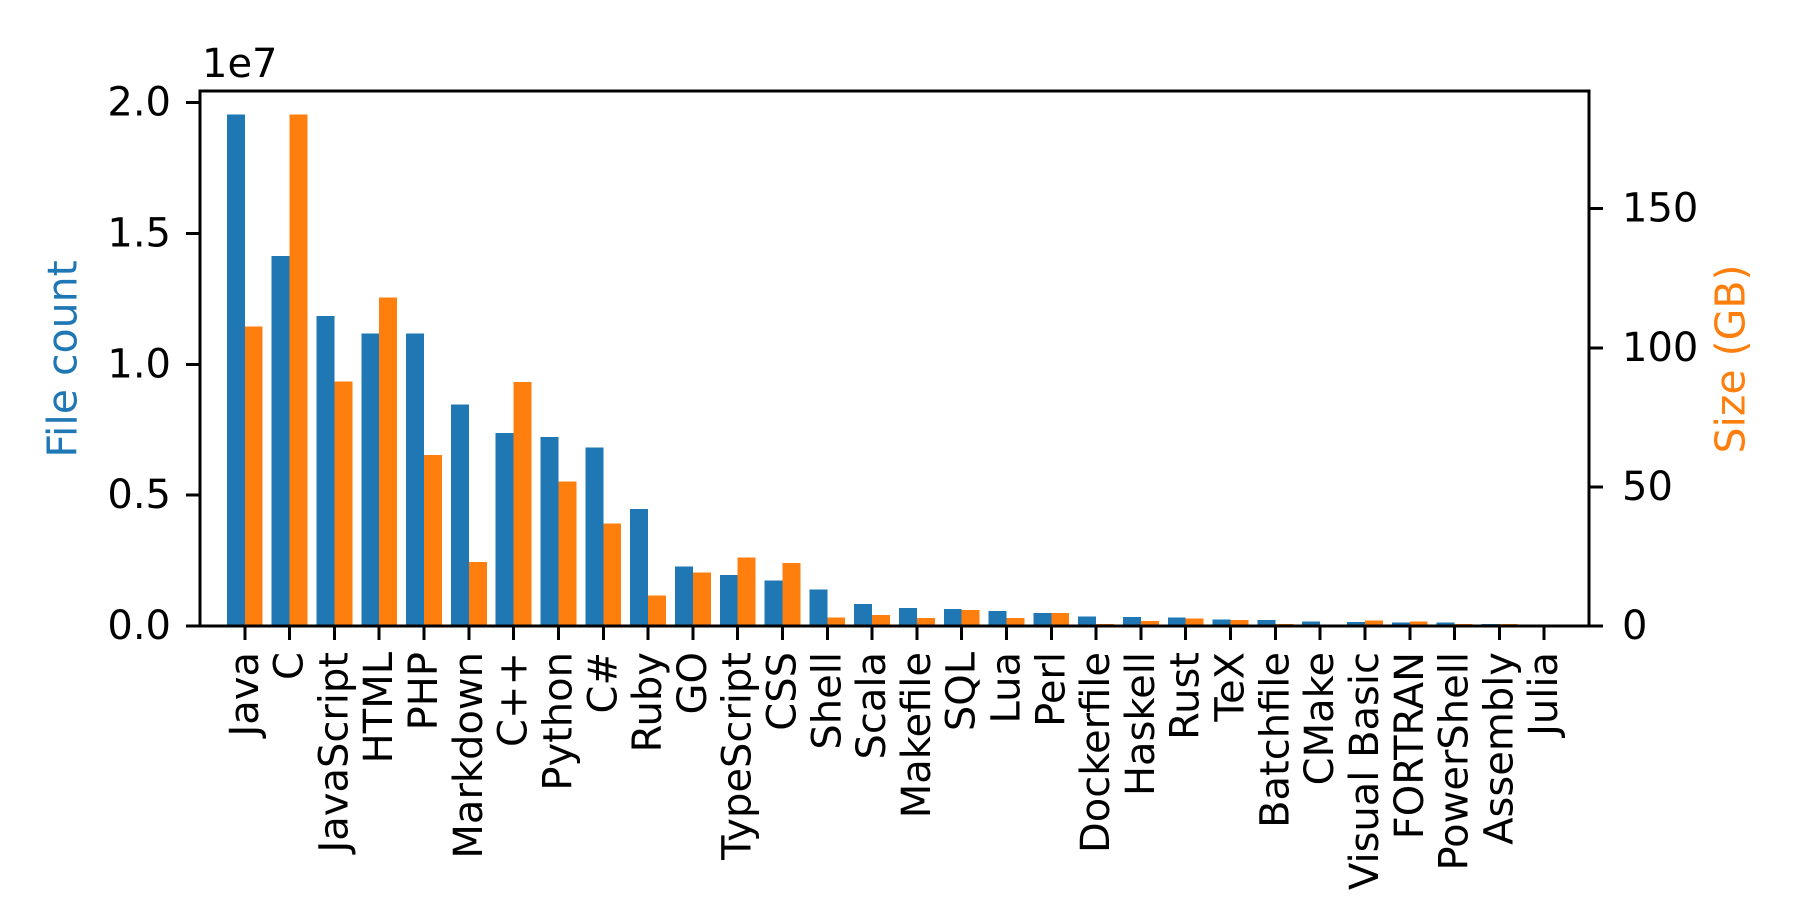  What do you see at coordinates (782, 691) in the screenshot?
I see `x-tick-label-CSS: CSS` at bounding box center [782, 691].